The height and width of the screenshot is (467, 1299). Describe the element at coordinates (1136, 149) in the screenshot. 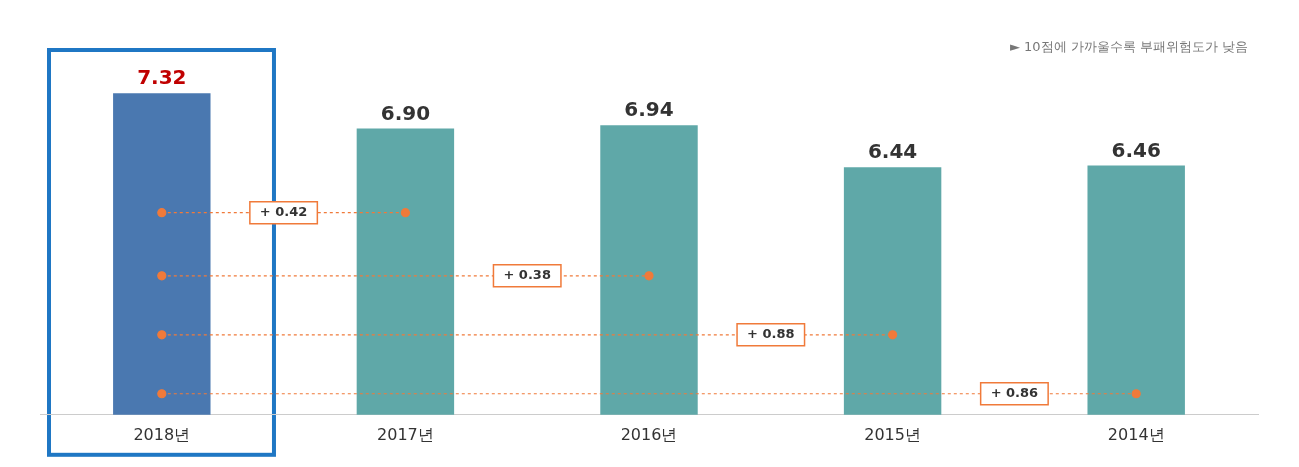

I see `data-label: 6.46` at that location.